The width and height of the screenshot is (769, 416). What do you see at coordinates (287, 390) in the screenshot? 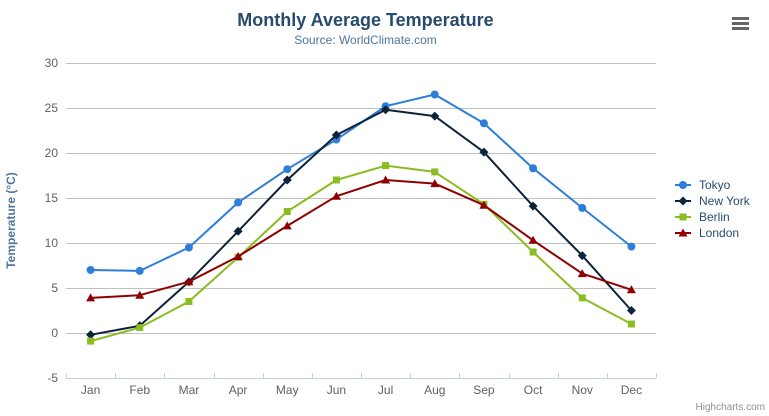
I see `x-axis-label: May` at bounding box center [287, 390].